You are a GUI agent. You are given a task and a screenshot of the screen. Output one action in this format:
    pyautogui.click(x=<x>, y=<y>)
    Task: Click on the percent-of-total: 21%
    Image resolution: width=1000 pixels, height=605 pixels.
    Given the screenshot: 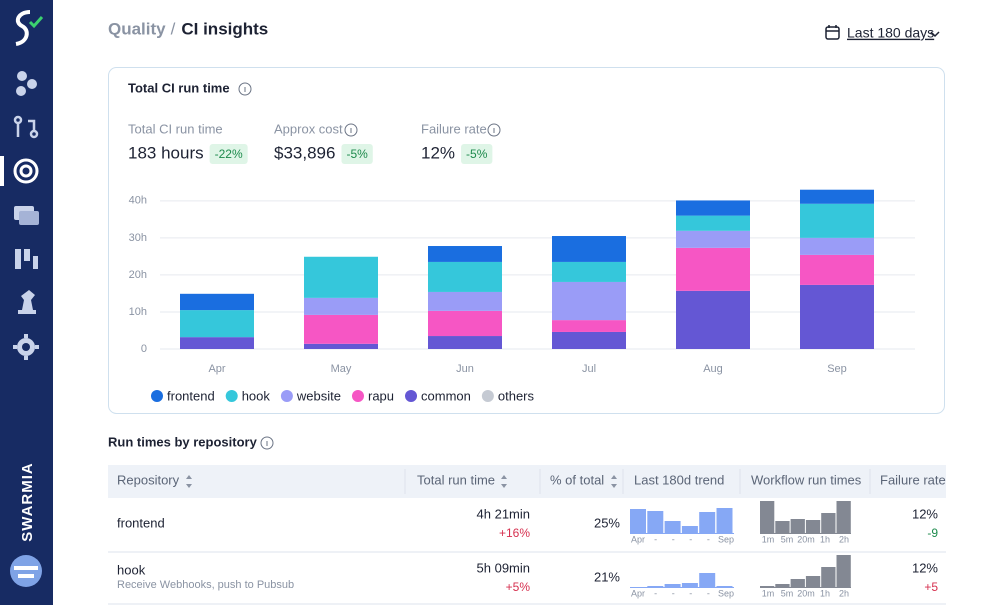 What is the action you would take?
    pyautogui.click(x=607, y=576)
    